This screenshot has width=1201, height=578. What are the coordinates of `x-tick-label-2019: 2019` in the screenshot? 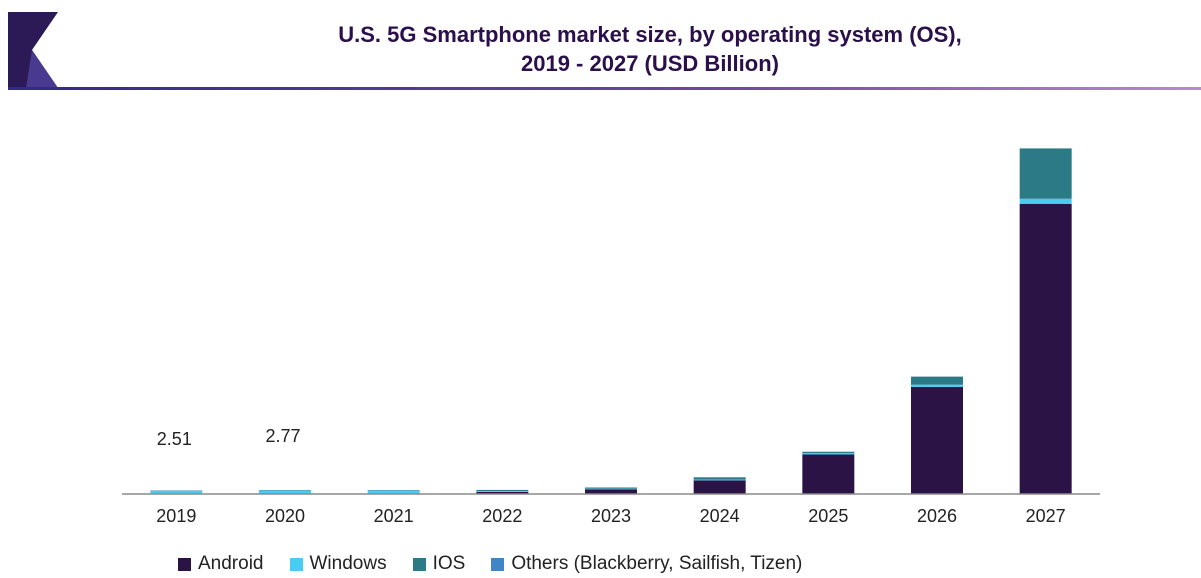 It's located at (176, 516).